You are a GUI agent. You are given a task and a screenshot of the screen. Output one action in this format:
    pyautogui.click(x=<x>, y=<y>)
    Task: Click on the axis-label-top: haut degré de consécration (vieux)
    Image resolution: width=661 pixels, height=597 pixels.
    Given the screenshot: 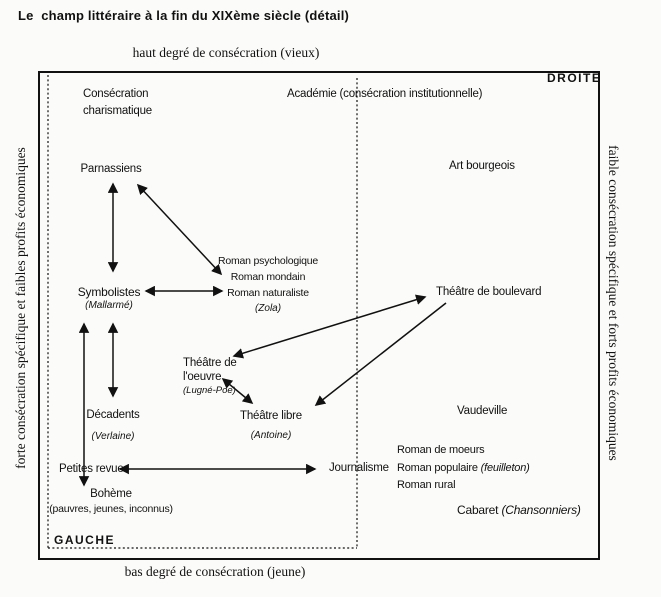 What is the action you would take?
    pyautogui.click(x=226, y=52)
    